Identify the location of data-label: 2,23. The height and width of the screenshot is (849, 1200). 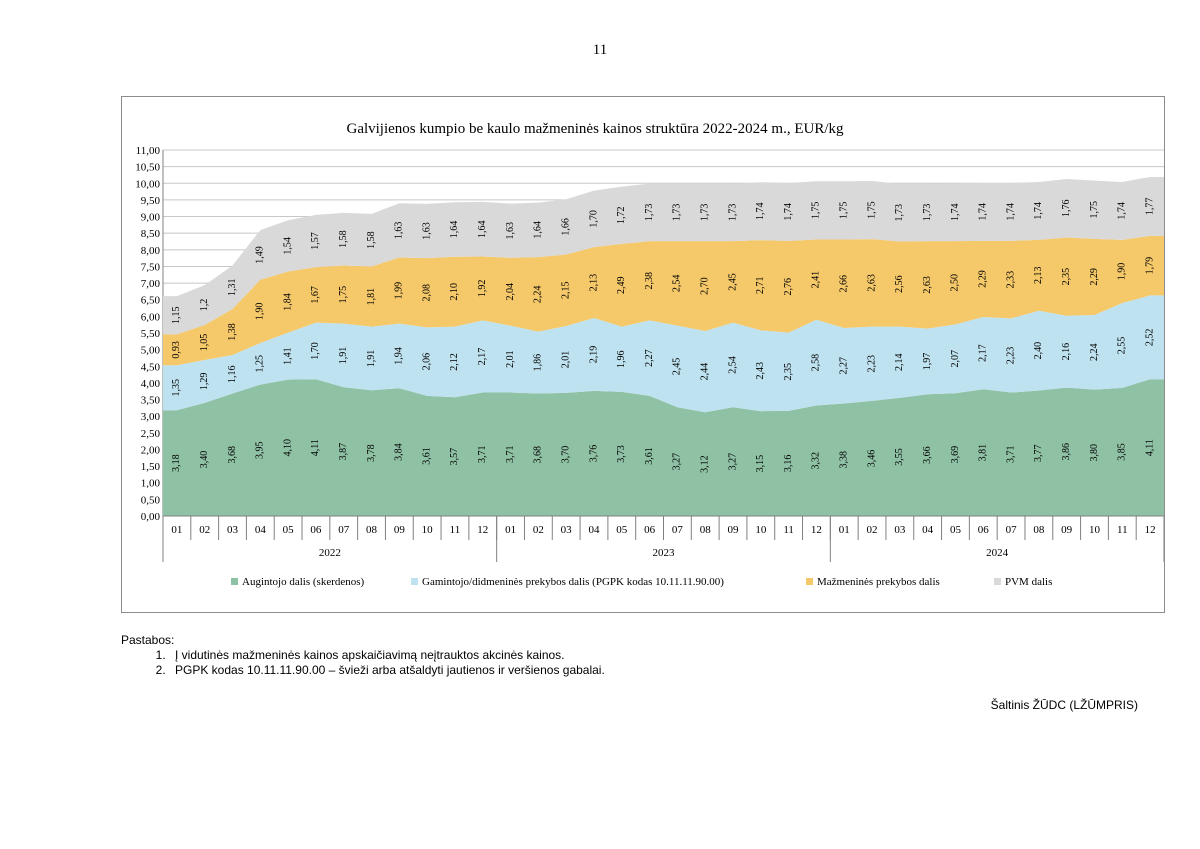
(1010, 356).